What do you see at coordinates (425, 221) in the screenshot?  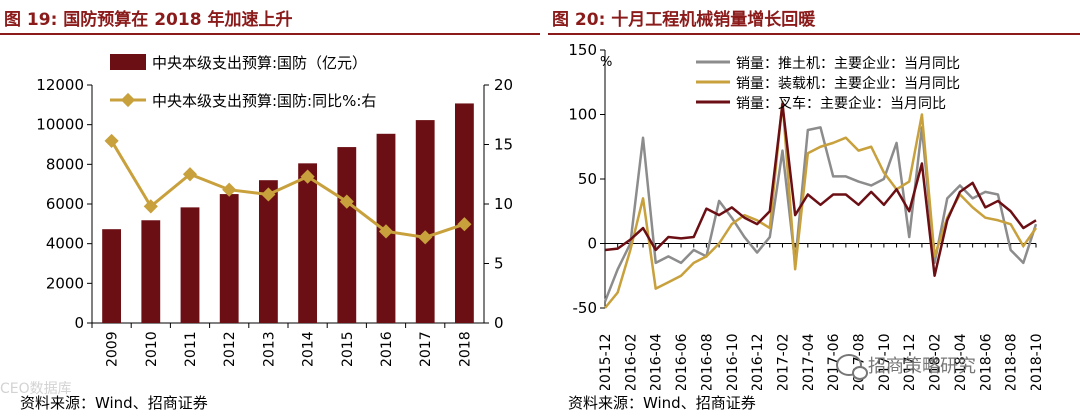 I see `bar-2017` at bounding box center [425, 221].